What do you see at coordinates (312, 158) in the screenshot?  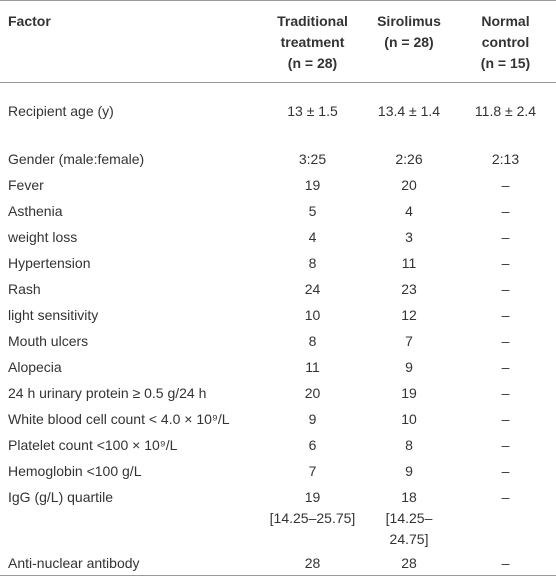 I see `value-cell: 3:25` at bounding box center [312, 158].